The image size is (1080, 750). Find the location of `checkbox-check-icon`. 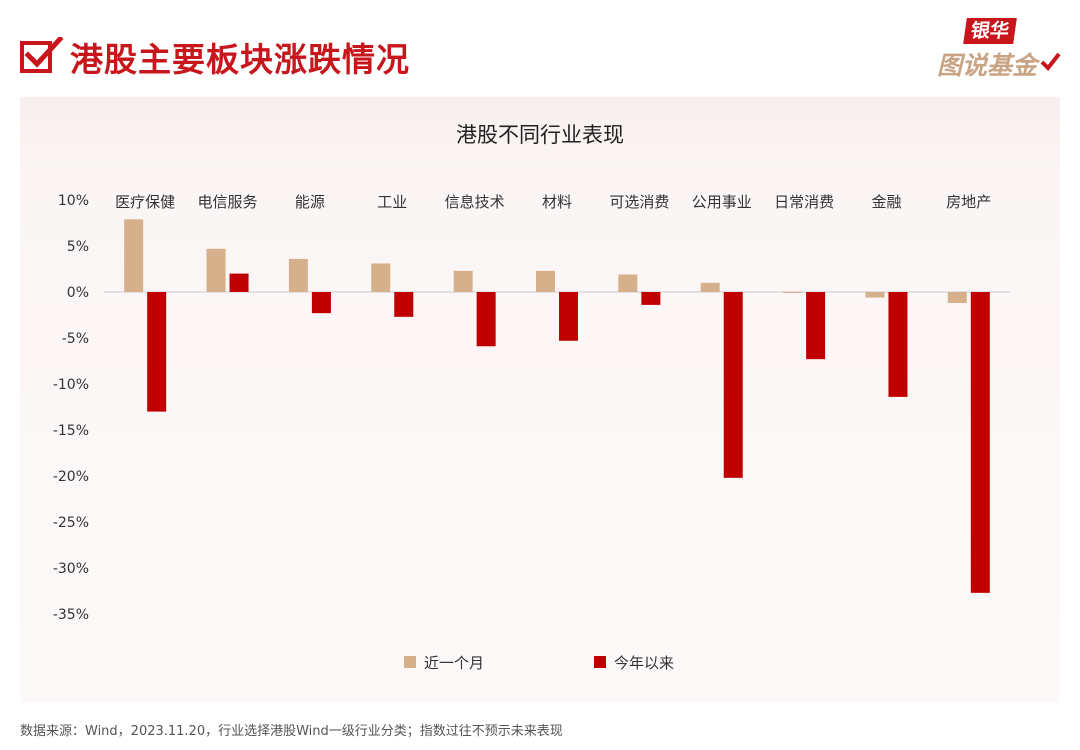

checkbox-check-icon is located at coordinates (42, 55).